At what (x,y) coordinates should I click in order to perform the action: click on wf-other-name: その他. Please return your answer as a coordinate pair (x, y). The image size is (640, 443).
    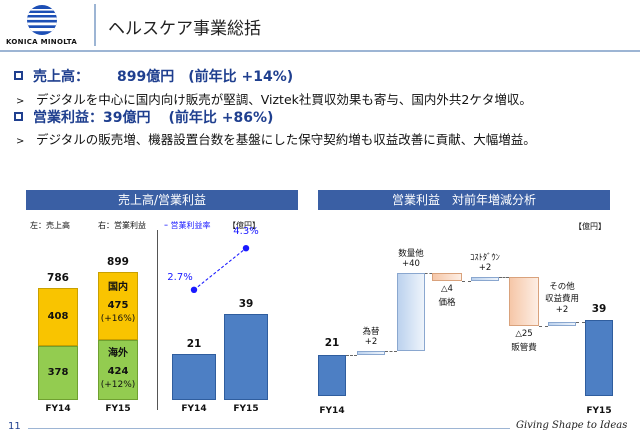
    Looking at the image, I should click on (562, 286).